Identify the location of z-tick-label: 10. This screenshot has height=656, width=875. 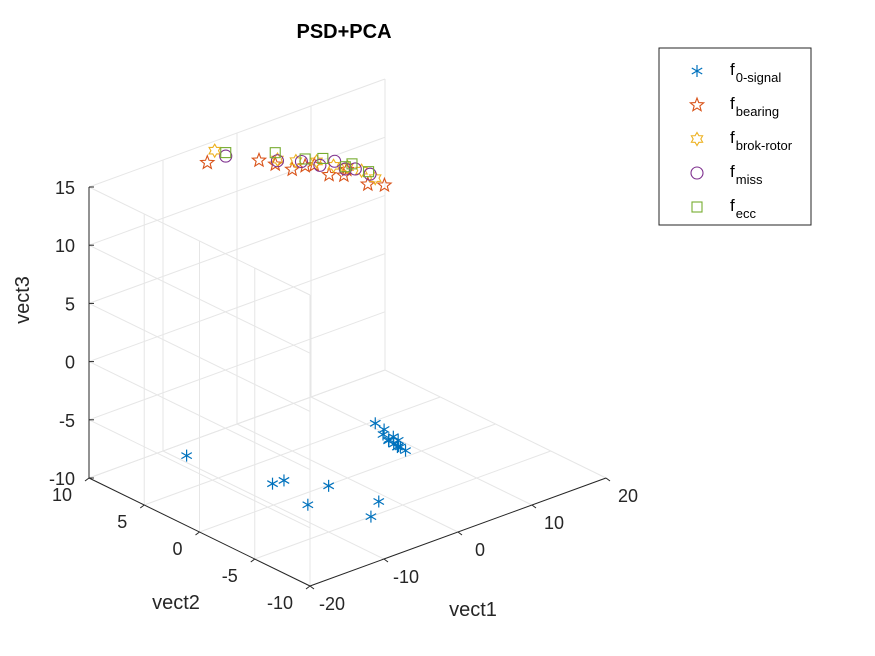
(65, 246).